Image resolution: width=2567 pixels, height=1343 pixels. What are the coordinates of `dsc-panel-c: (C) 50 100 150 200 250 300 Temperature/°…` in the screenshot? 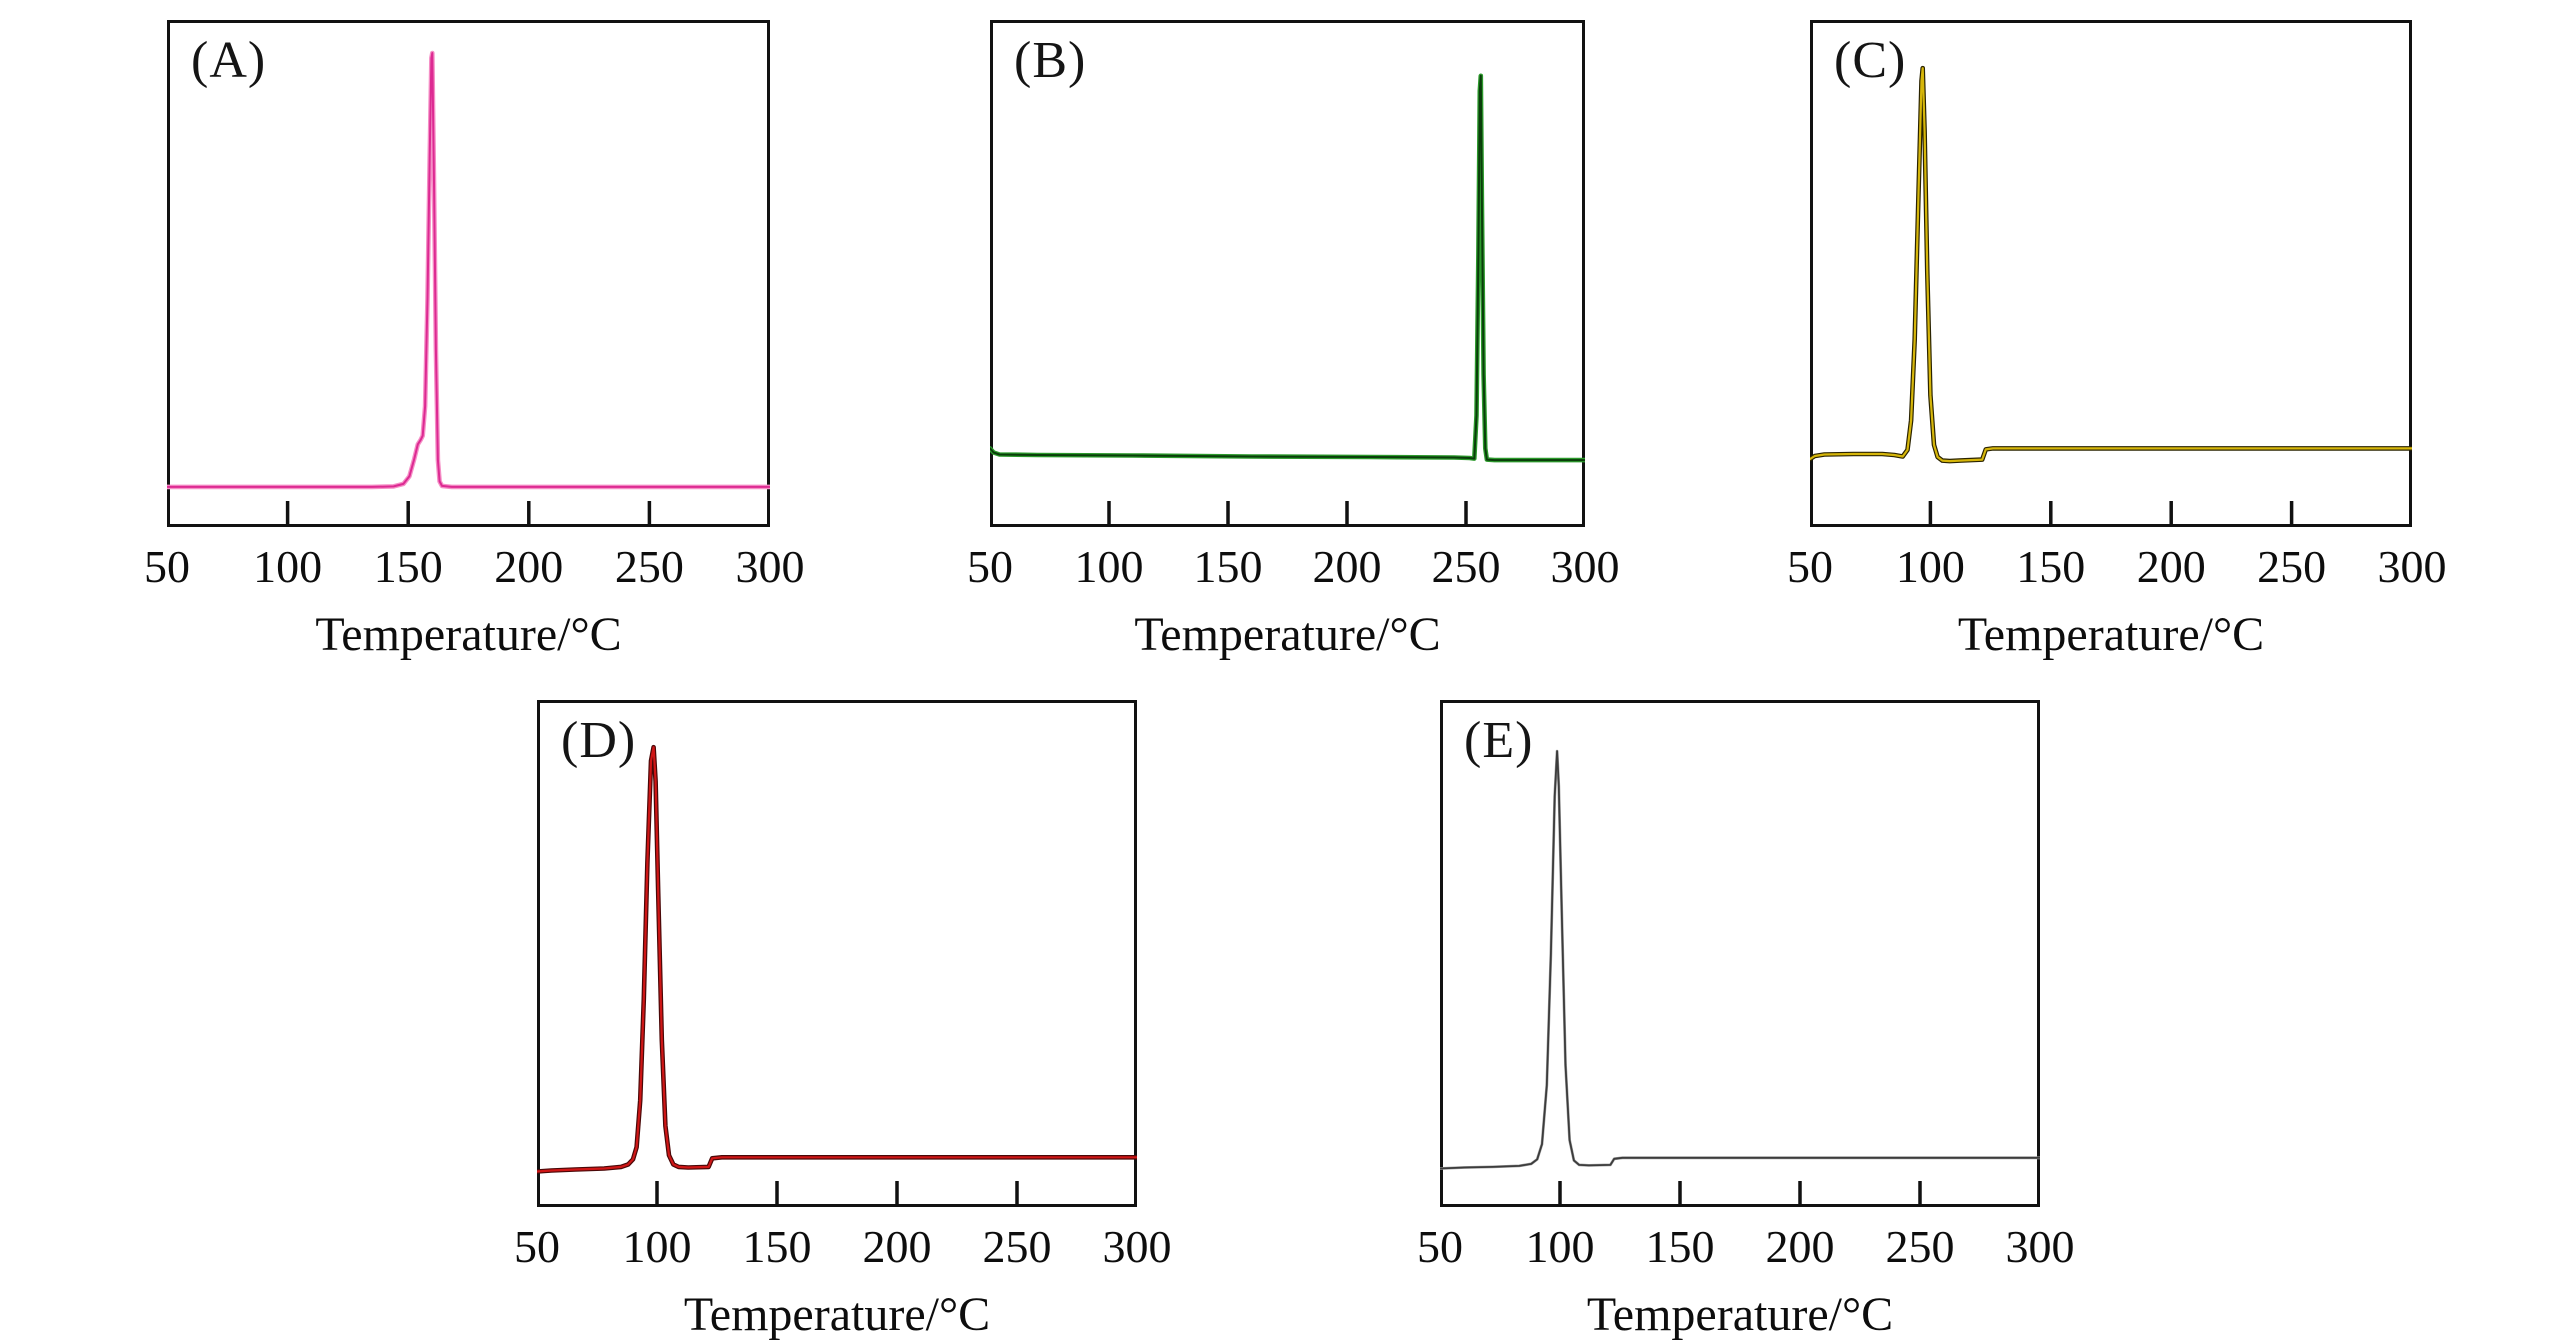 It's located at (2117, 340).